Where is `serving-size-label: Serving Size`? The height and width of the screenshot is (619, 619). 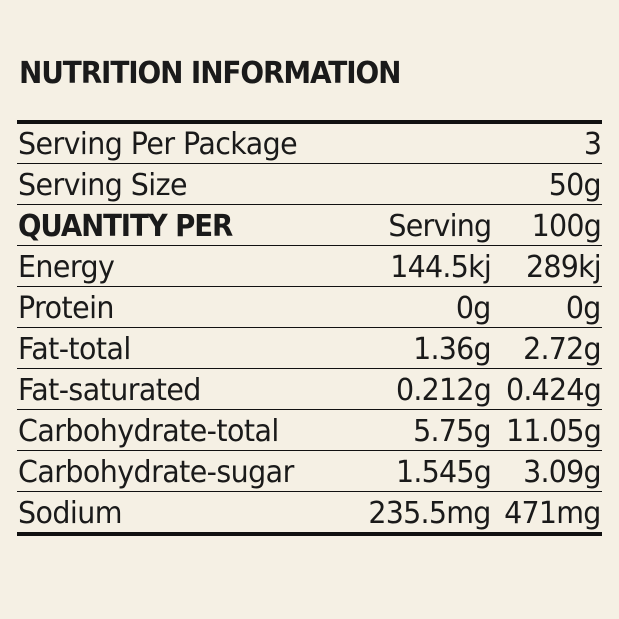
serving-size-label: Serving Size is located at coordinates (103, 185).